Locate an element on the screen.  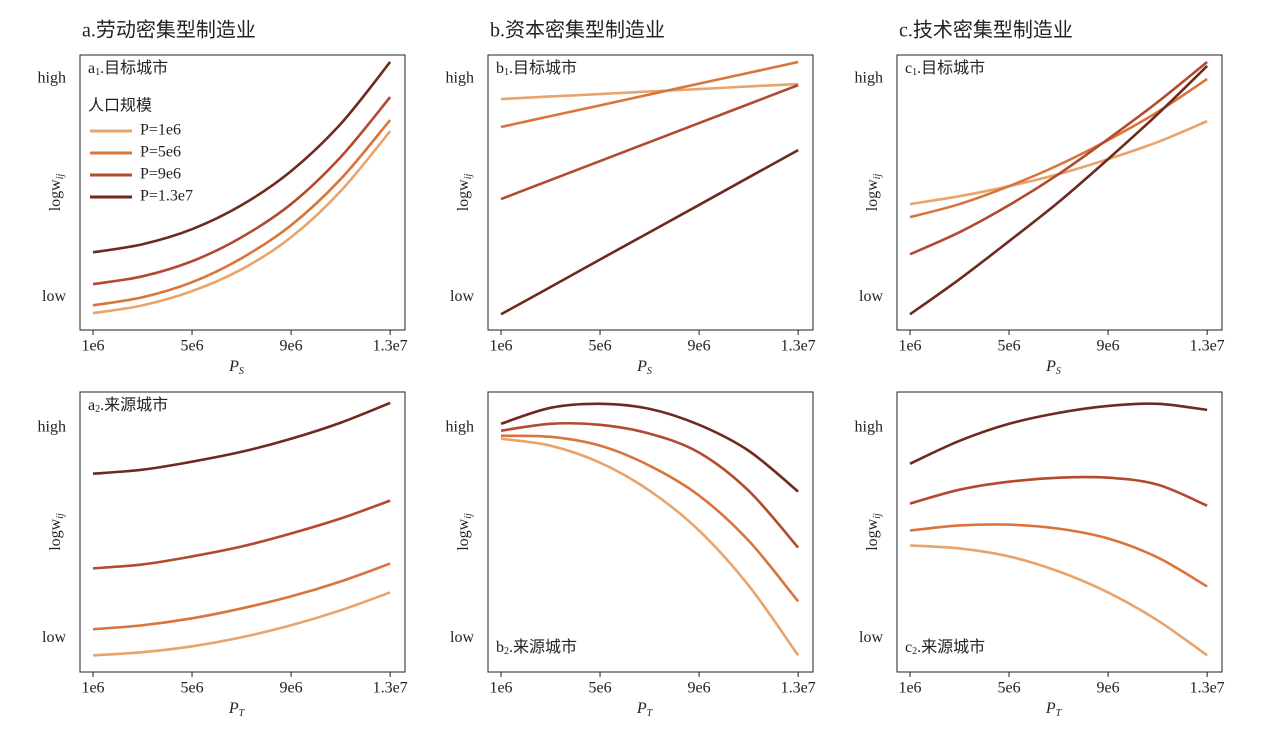
legend: 人口规模 P=1e6 P=5e6 P=9e6 P=1.3e7 is located at coordinates (140, 151).